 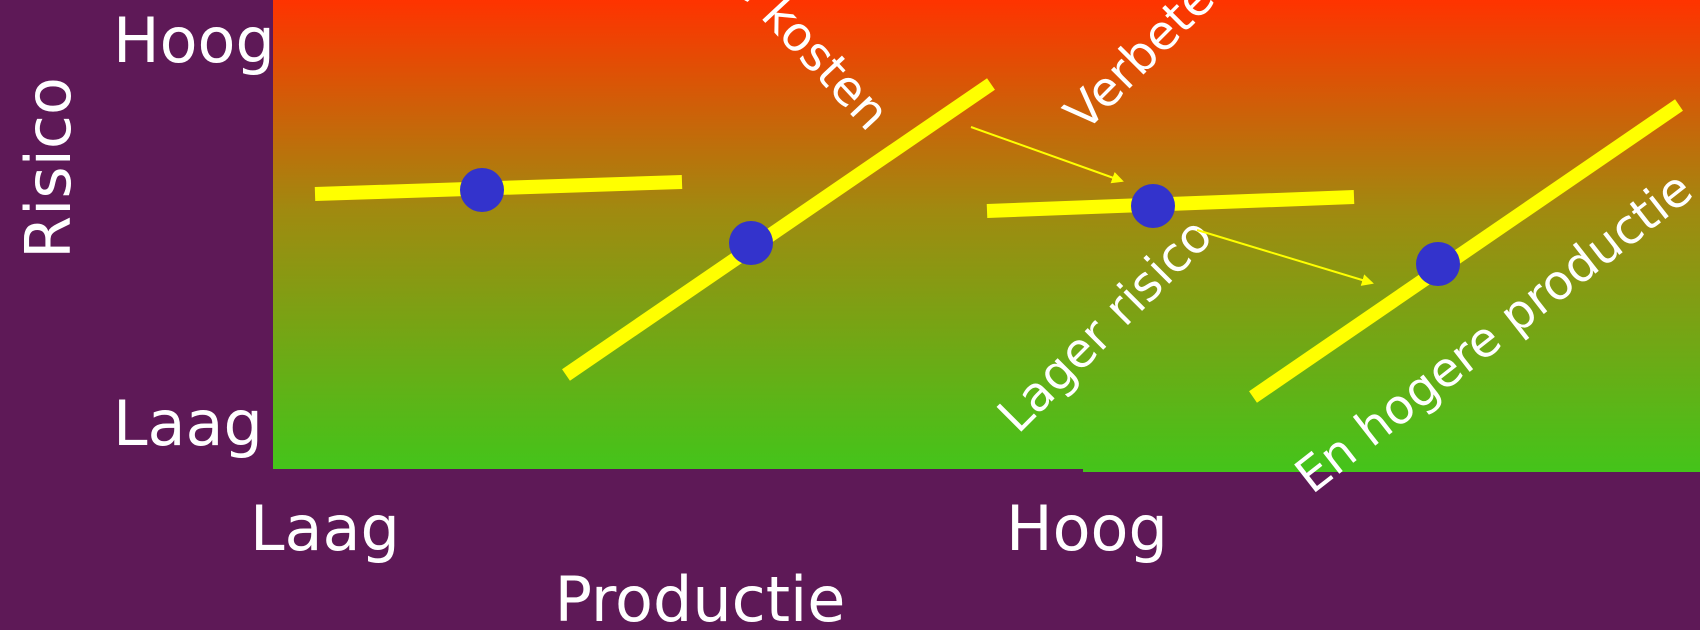 I want to click on steep-line-high-production, so click(x=1466, y=251).